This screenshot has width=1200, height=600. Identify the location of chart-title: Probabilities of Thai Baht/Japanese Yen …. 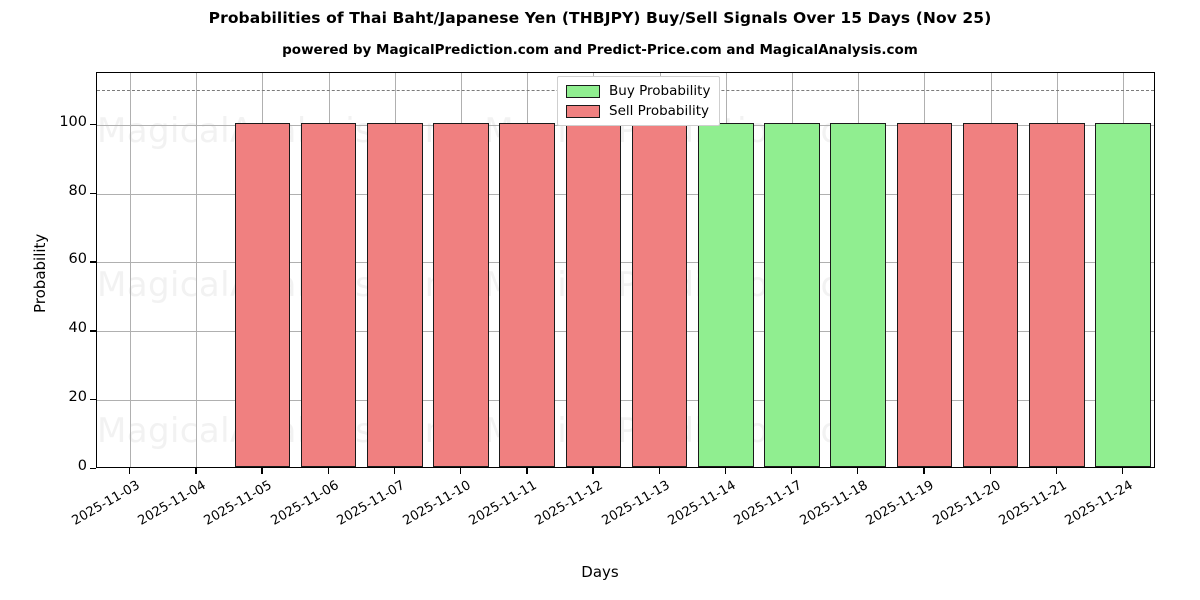
(600, 18).